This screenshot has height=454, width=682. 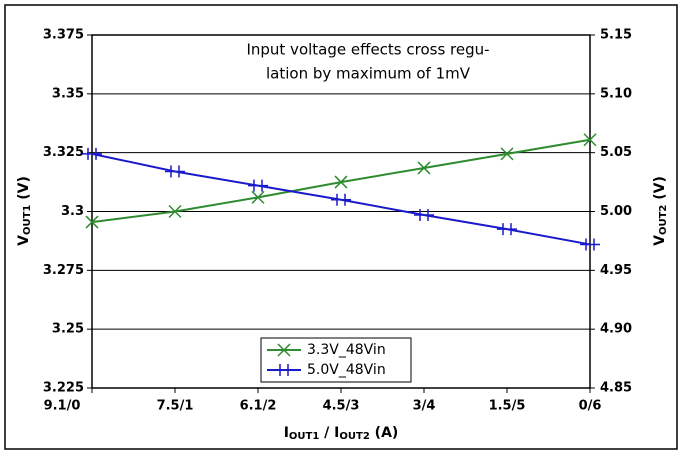 I want to click on x-tick-label: 6.1/2, so click(x=258, y=406).